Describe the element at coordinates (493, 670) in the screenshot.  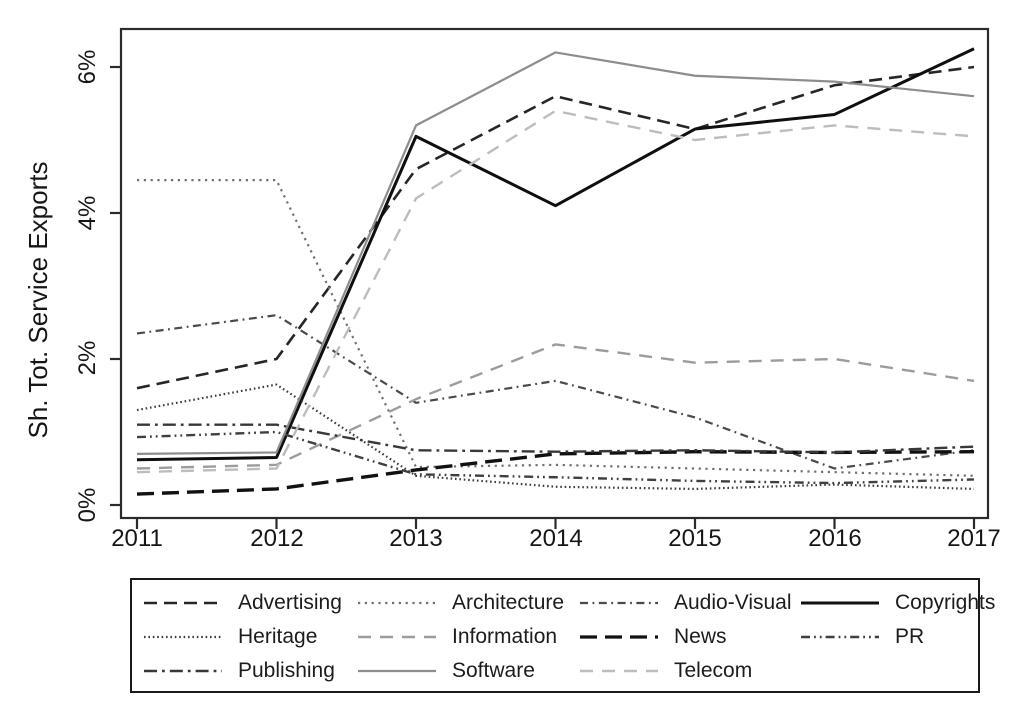
I see `legend-label-software: Software` at that location.